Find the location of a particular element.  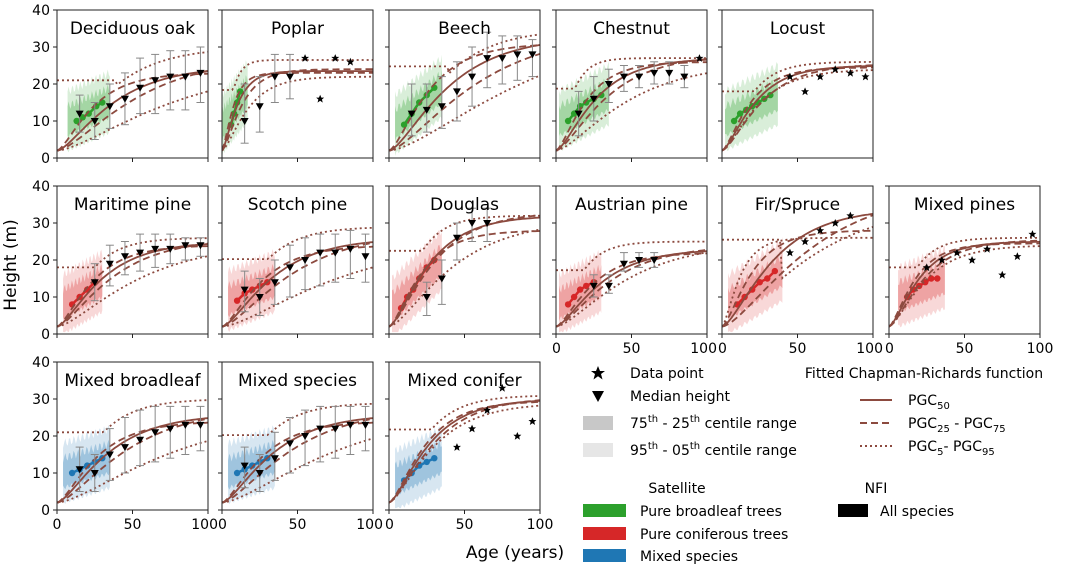

star-icon is located at coordinates (598, 373).